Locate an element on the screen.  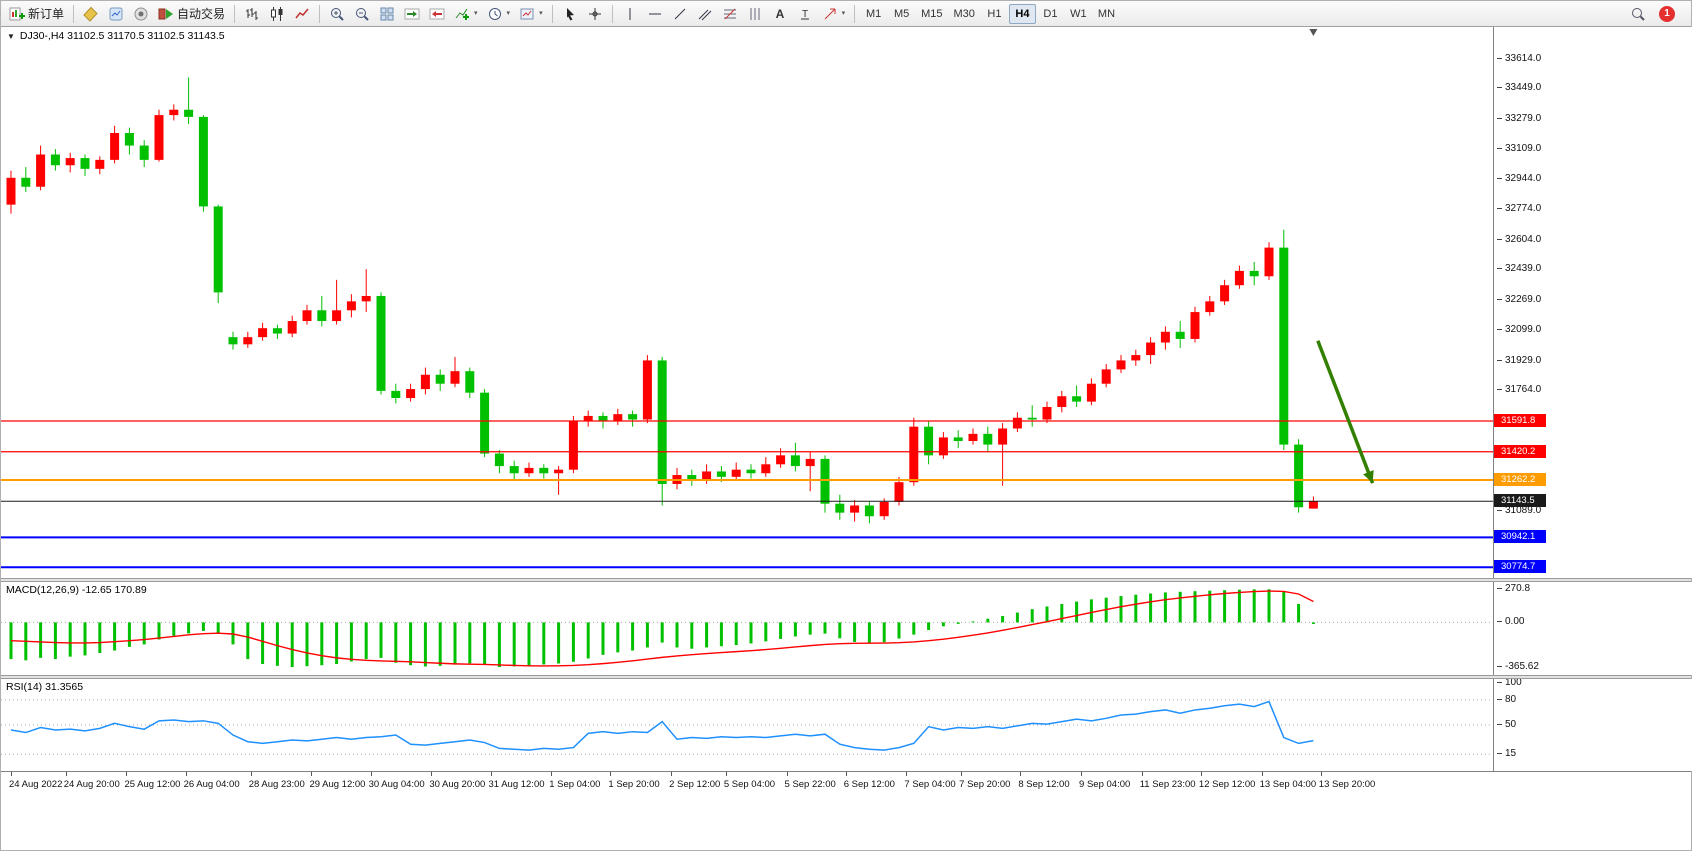
rsi-axis: 100 80 50 15 is located at coordinates (1592, 724).